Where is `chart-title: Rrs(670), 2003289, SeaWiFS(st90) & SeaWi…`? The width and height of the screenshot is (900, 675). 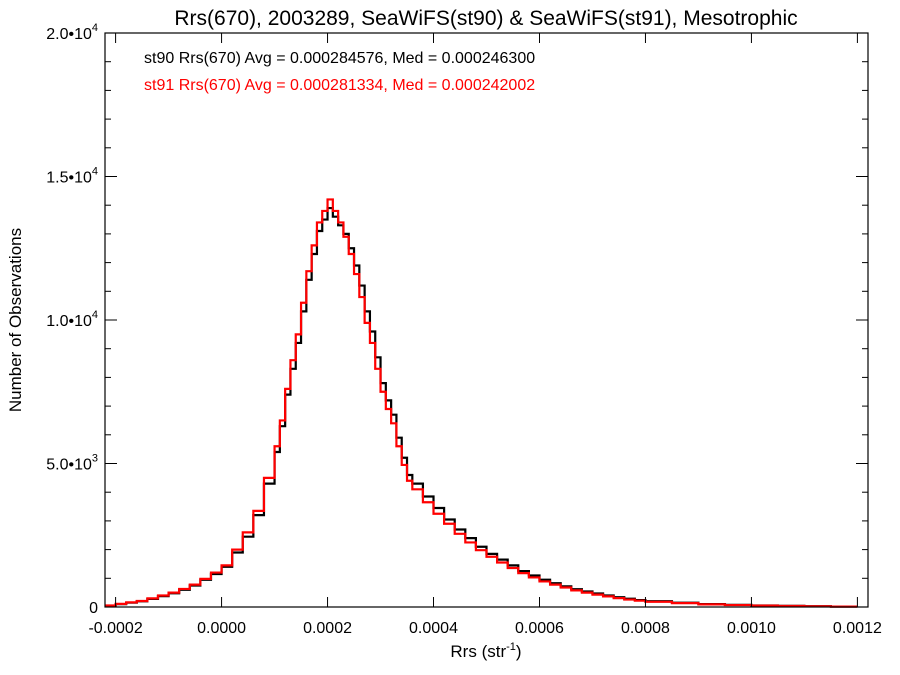 chart-title: Rrs(670), 2003289, SeaWiFS(st90) & SeaWi… is located at coordinates (485, 18).